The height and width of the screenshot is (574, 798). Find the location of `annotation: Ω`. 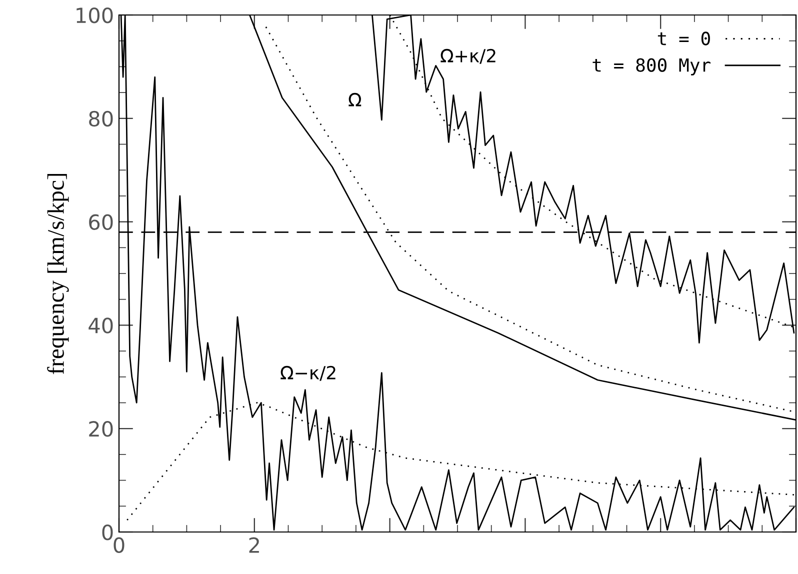

annotation: Ω is located at coordinates (355, 99).